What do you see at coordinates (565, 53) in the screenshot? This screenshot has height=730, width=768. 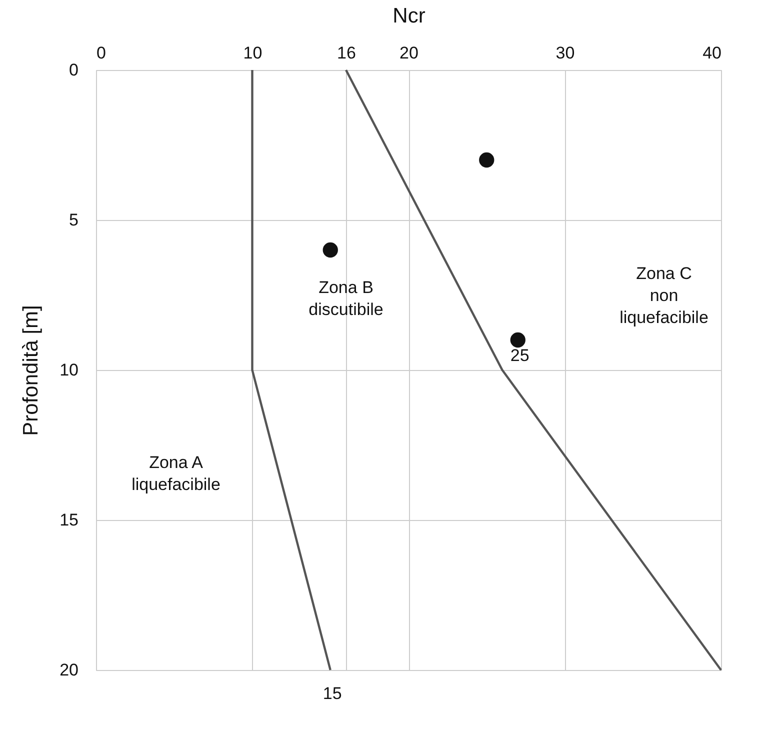 I see `x-tick-label: 30` at bounding box center [565, 53].